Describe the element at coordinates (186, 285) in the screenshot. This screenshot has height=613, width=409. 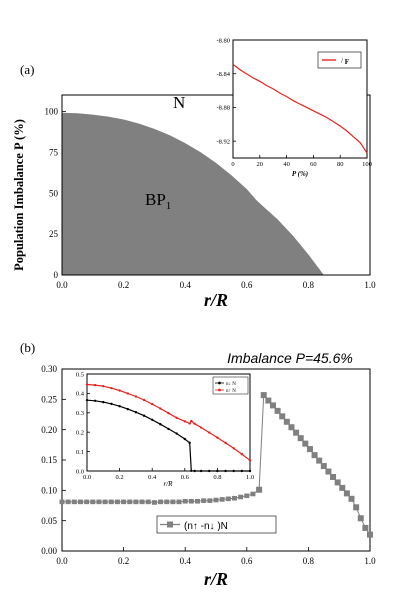
I see `x-tick-label: 0.4` at that location.